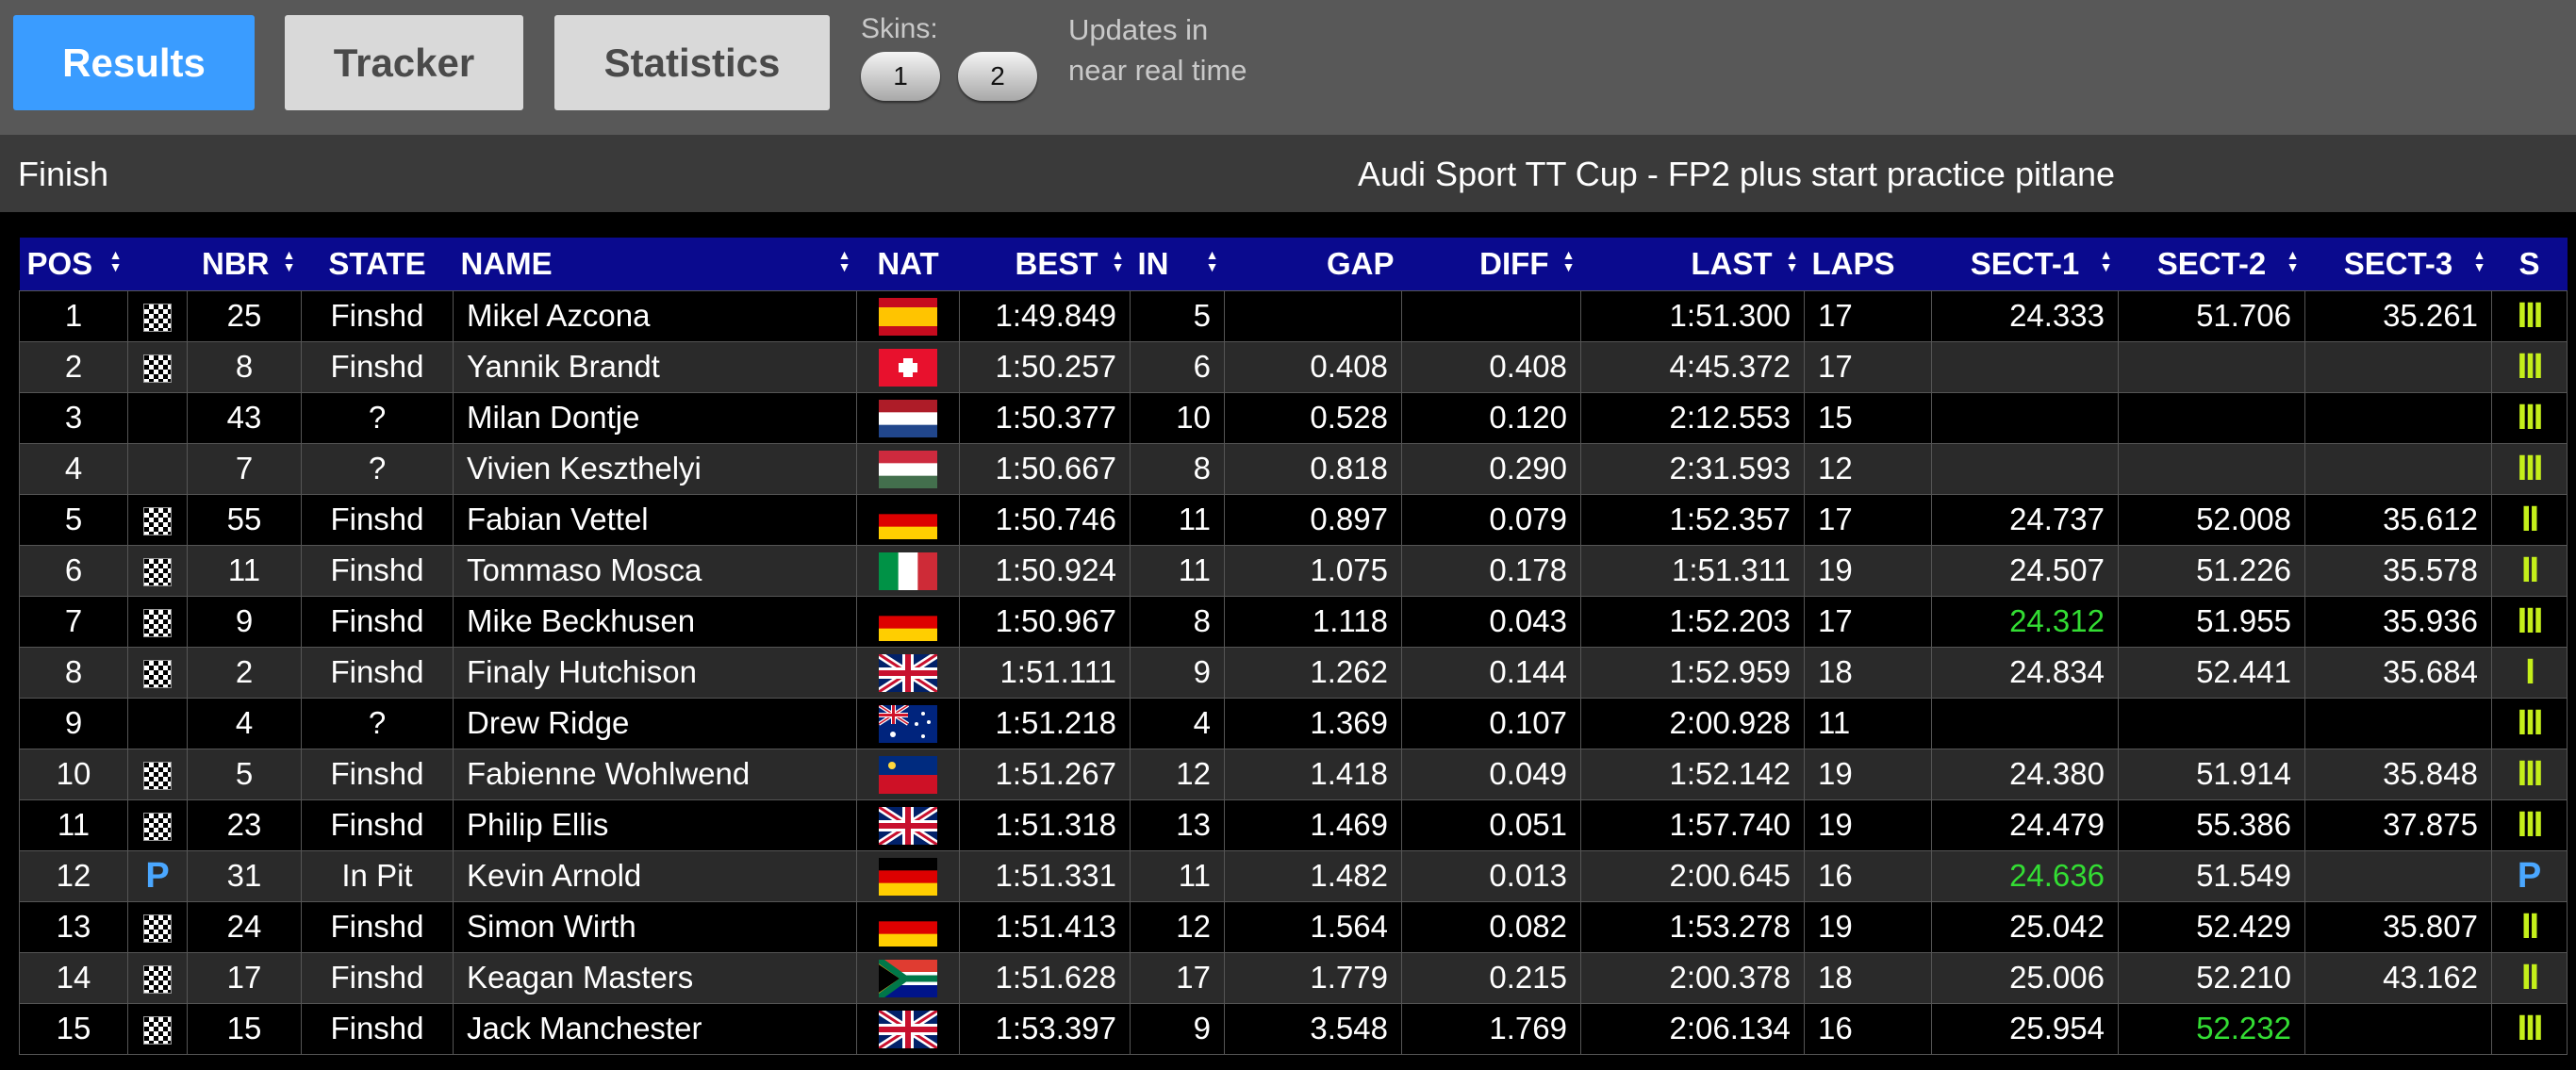 The image size is (2576, 1070). What do you see at coordinates (2025, 926) in the screenshot?
I see `cell-sect1: 25.042` at bounding box center [2025, 926].